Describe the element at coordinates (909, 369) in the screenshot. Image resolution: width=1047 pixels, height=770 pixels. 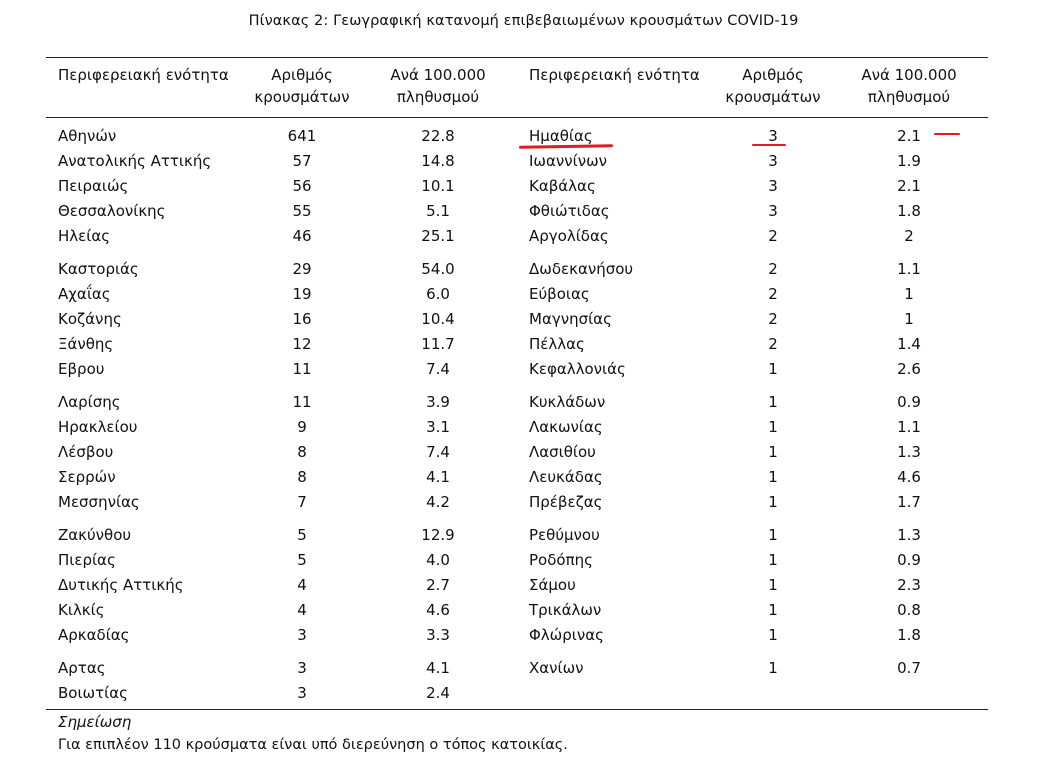
I see `per100k-cell: 2.6` at that location.